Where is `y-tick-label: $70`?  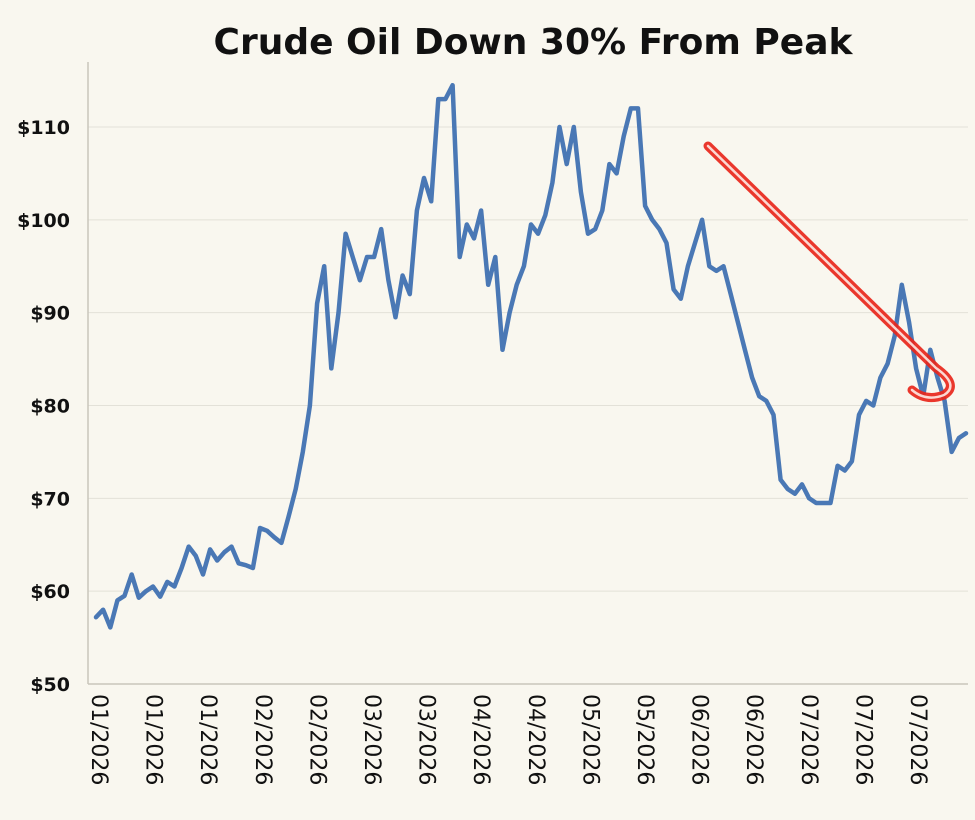 y-tick-label: $70 is located at coordinates (50, 499).